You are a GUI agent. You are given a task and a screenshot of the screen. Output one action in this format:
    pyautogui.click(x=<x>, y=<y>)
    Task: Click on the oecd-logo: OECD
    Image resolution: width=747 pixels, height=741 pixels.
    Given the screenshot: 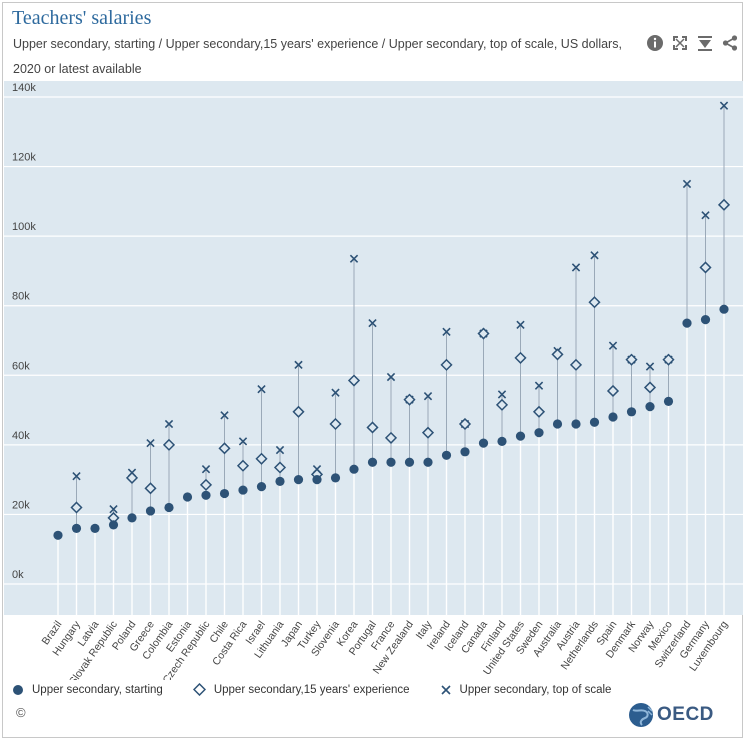 What is the action you would take?
    pyautogui.click(x=671, y=715)
    